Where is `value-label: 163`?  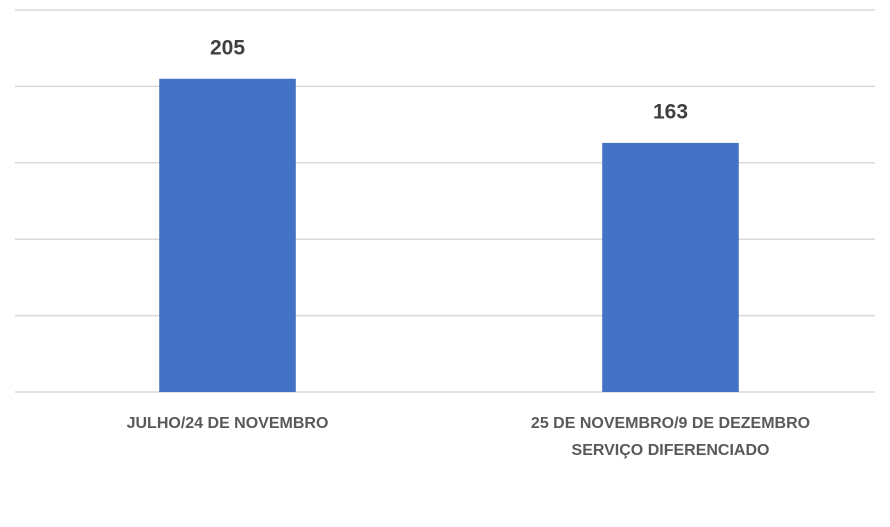
value-label: 163 is located at coordinates (670, 111).